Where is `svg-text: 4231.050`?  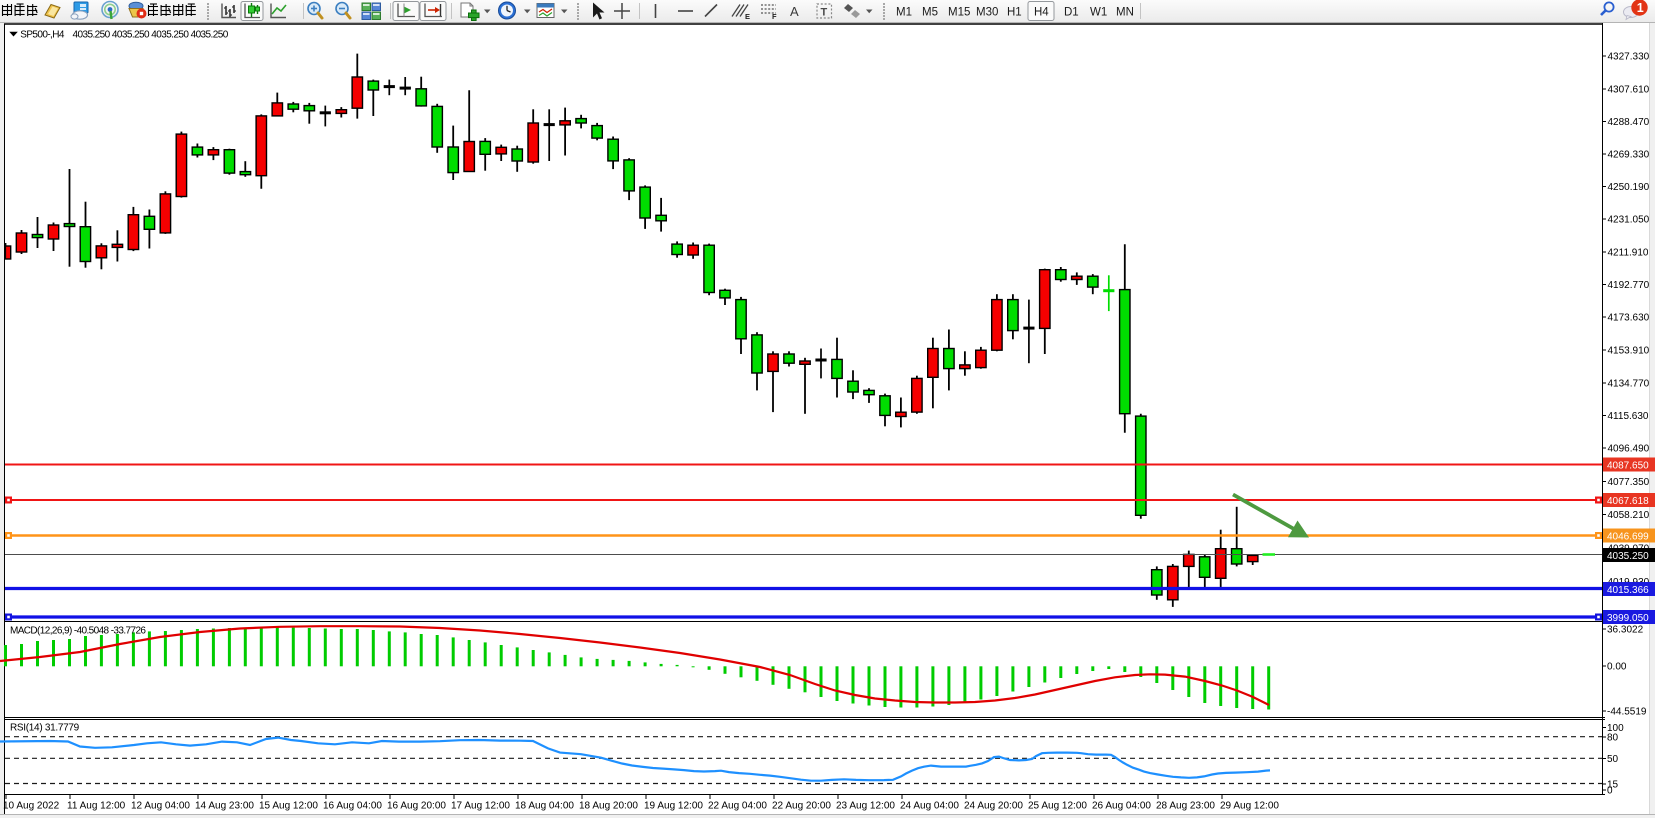 svg-text: 4231.050 is located at coordinates (1629, 220).